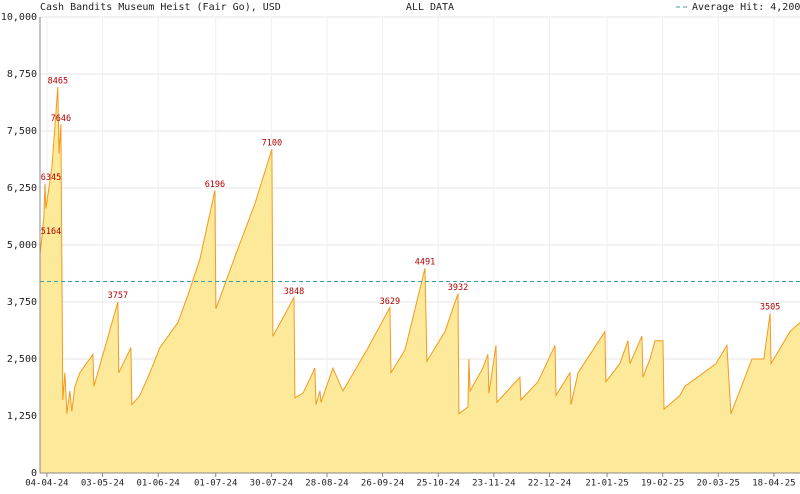  I want to click on x-tick-label: 25-10-24, so click(438, 484).